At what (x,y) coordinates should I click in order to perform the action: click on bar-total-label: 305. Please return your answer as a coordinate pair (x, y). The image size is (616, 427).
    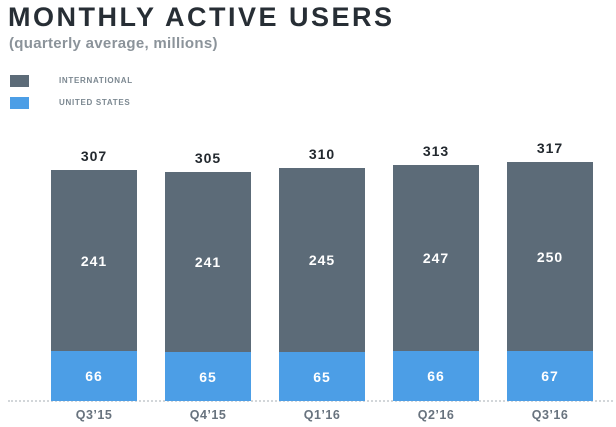
    Looking at the image, I should click on (208, 158).